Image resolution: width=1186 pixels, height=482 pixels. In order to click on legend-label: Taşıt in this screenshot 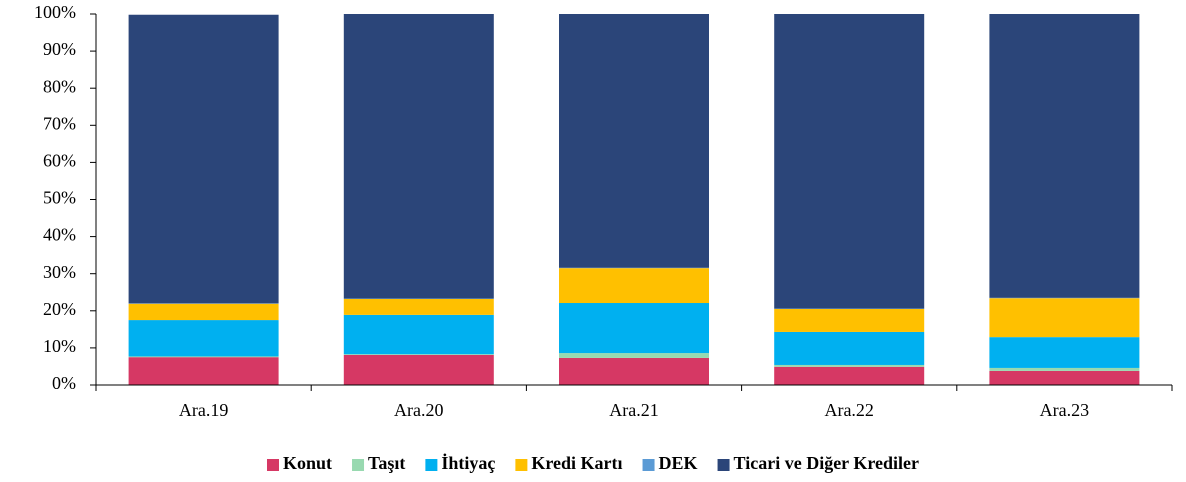, I will do `click(386, 463)`.